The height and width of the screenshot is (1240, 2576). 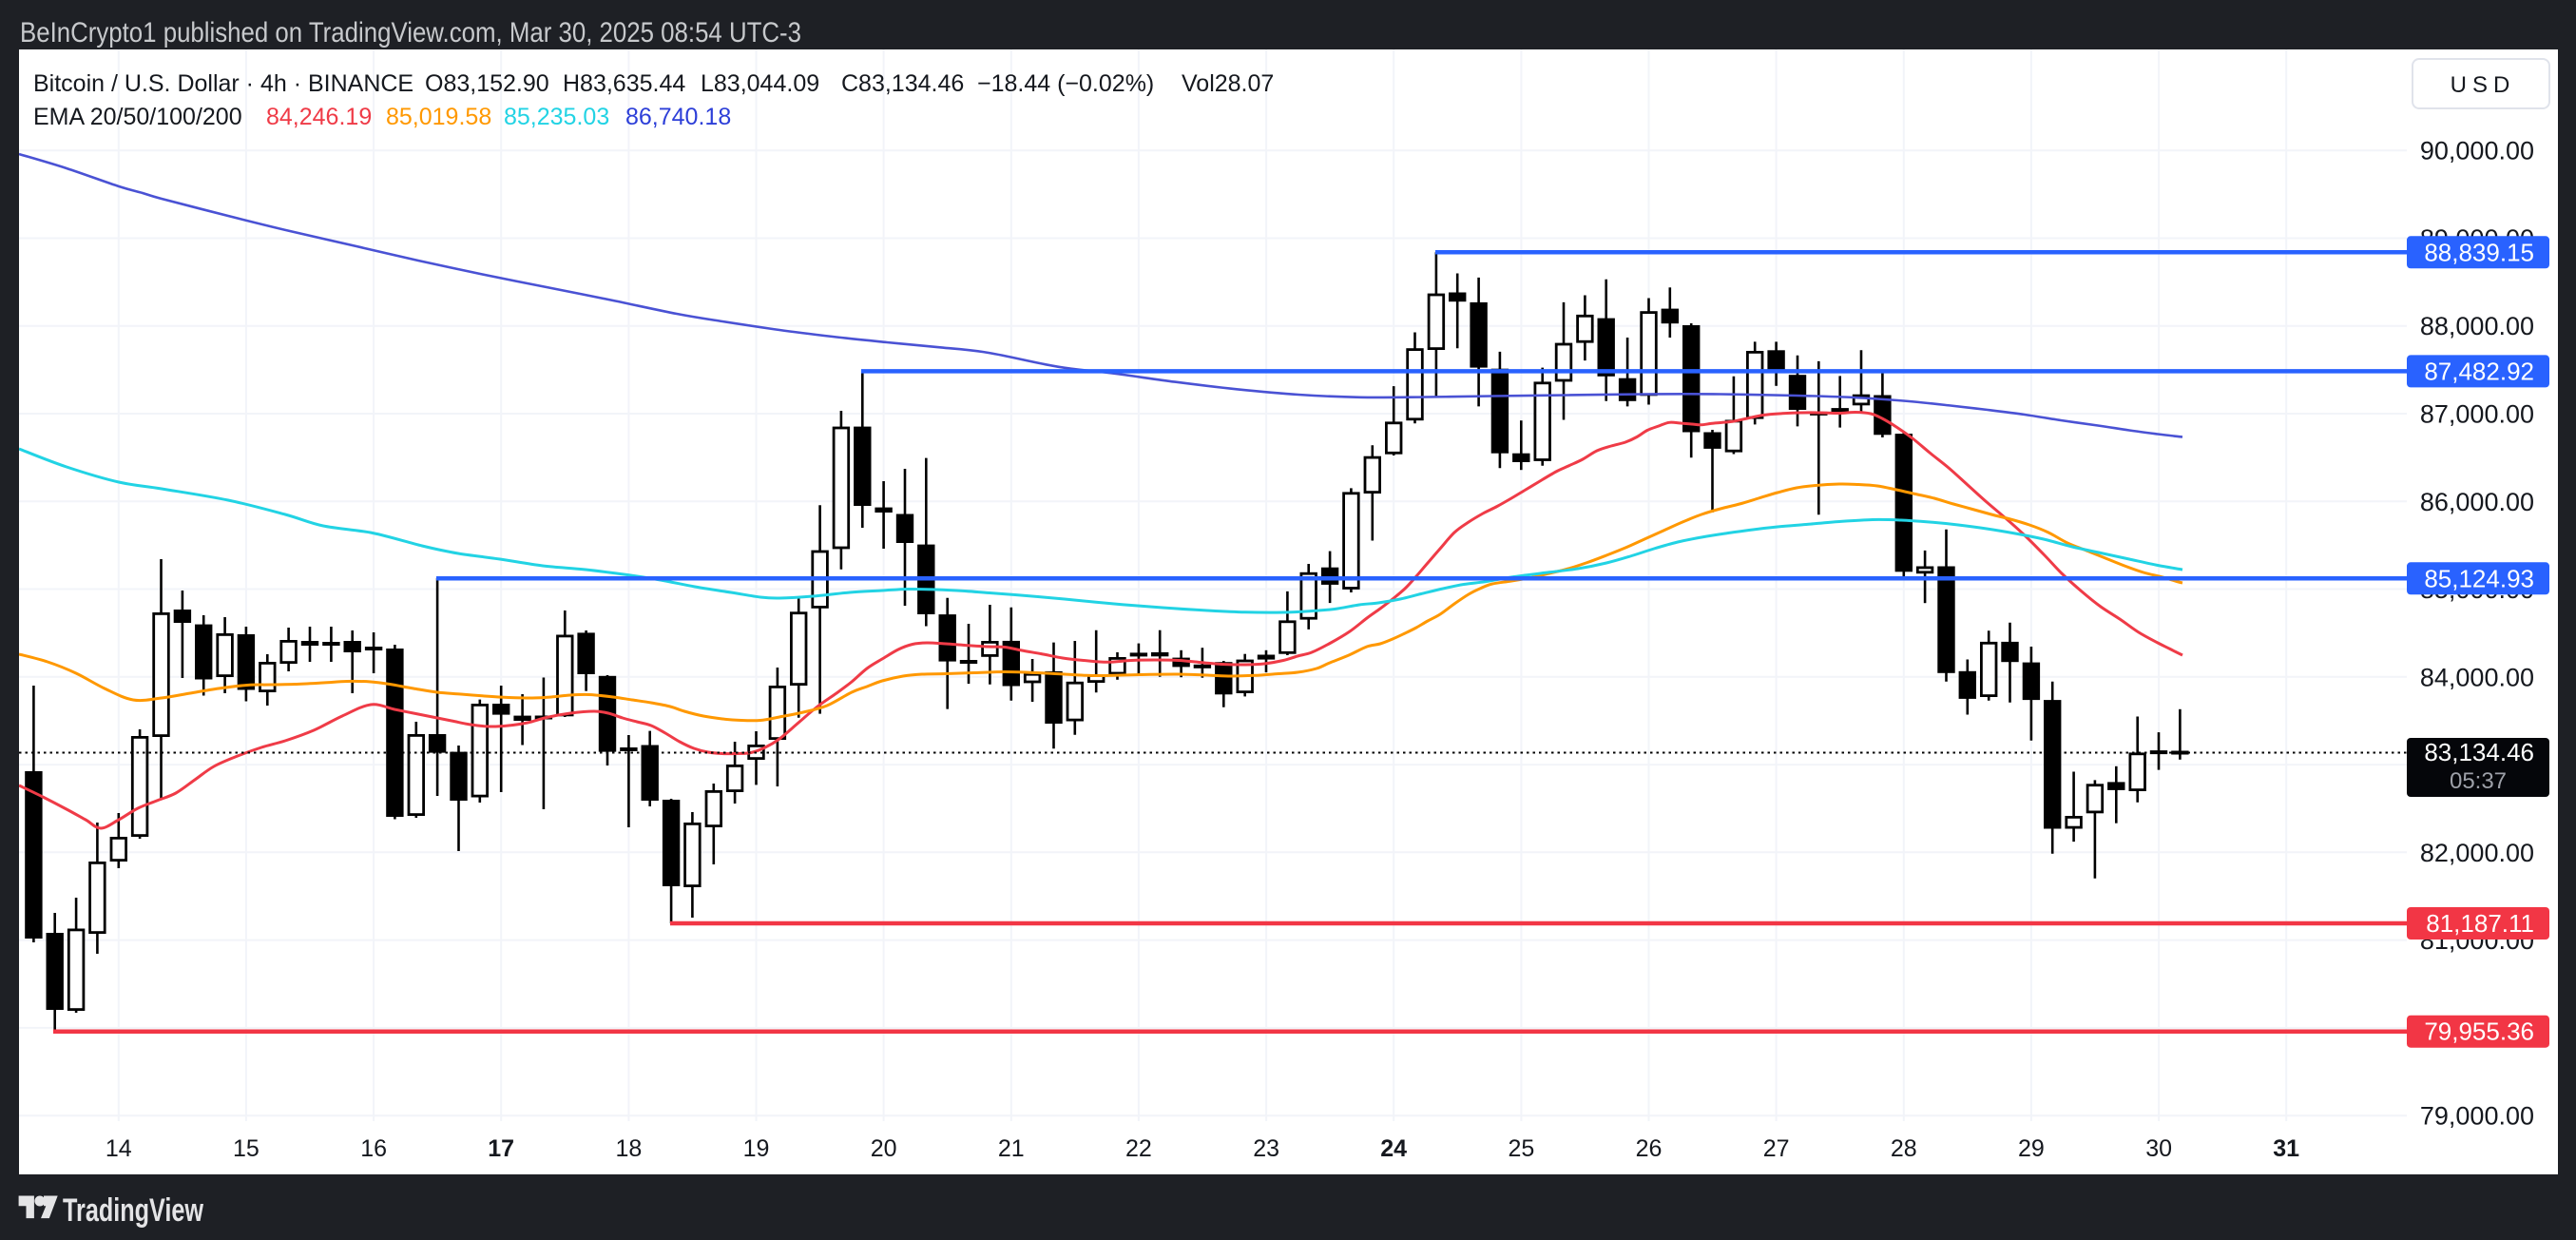 I want to click on svg-text: 22, so click(x=1139, y=1148).